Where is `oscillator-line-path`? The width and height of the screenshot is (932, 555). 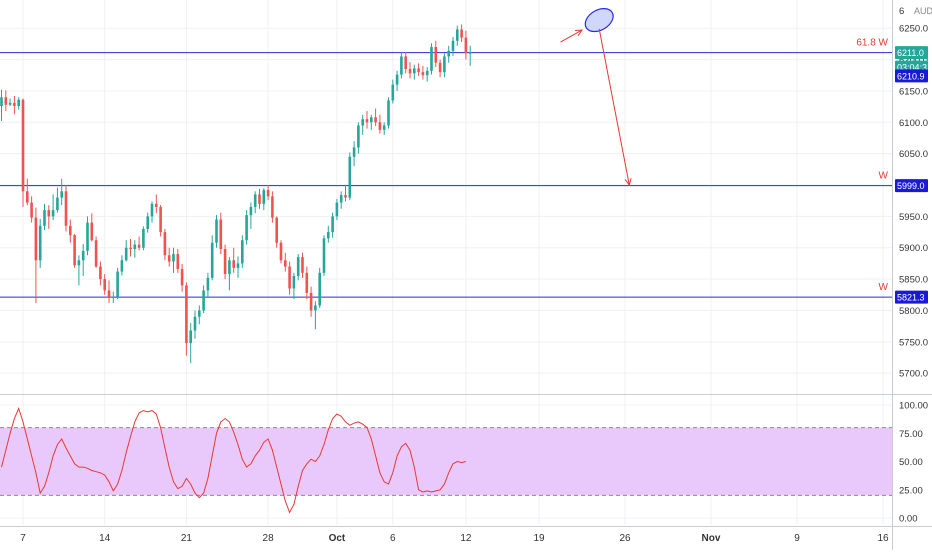 oscillator-line-path is located at coordinates (234, 460).